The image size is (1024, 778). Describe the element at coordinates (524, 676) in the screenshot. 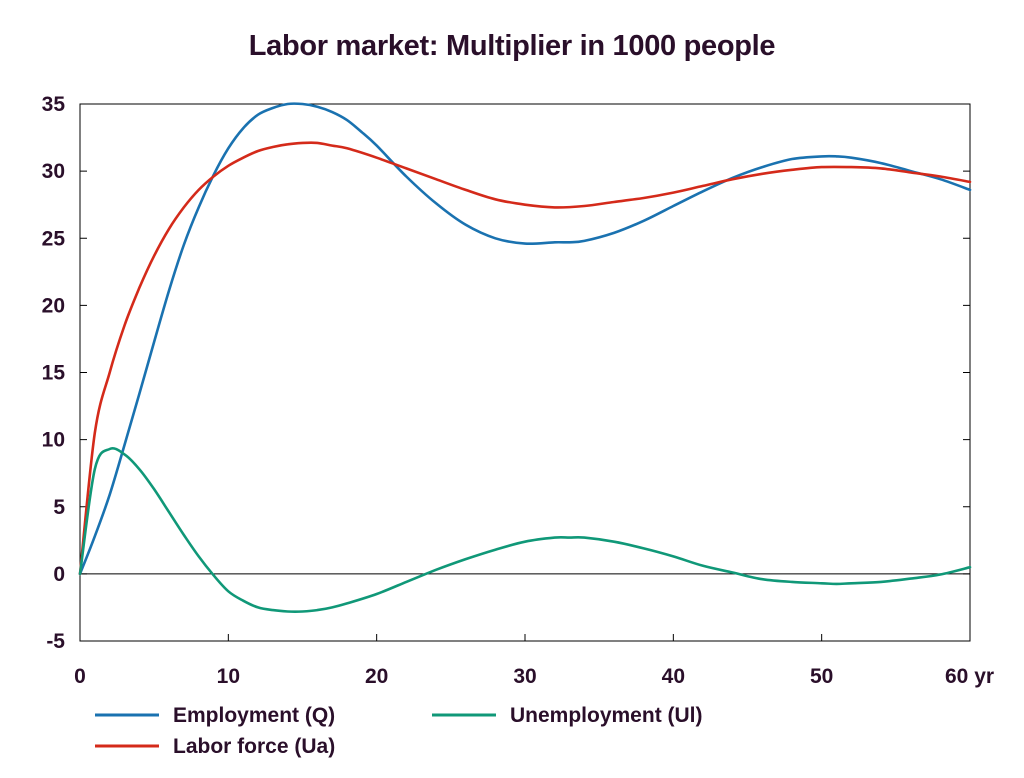

I see `x-tick-label: 30` at that location.